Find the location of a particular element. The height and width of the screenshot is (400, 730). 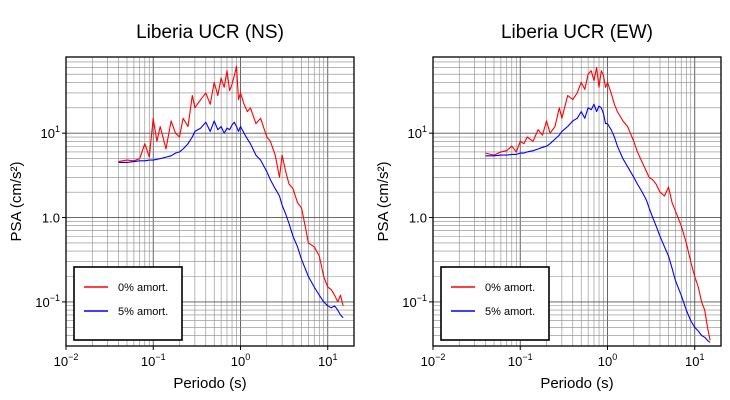

chart-title: Liberia UCR (EW) is located at coordinates (577, 32).